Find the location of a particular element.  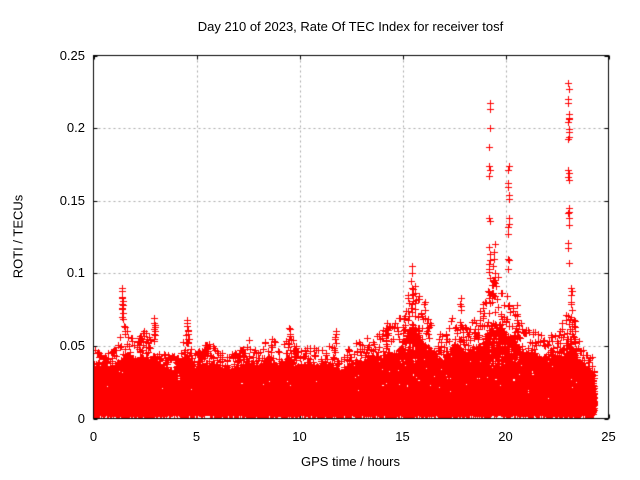

x-tick-label: 15 is located at coordinates (402, 436).